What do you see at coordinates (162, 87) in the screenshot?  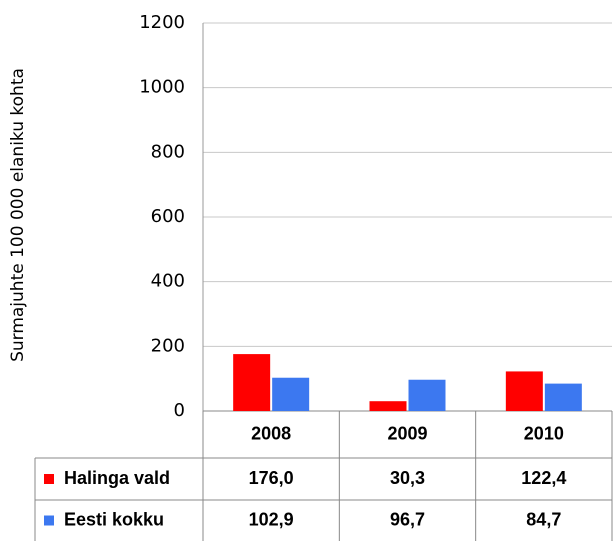 I see `y-tick-label: 1000` at bounding box center [162, 87].